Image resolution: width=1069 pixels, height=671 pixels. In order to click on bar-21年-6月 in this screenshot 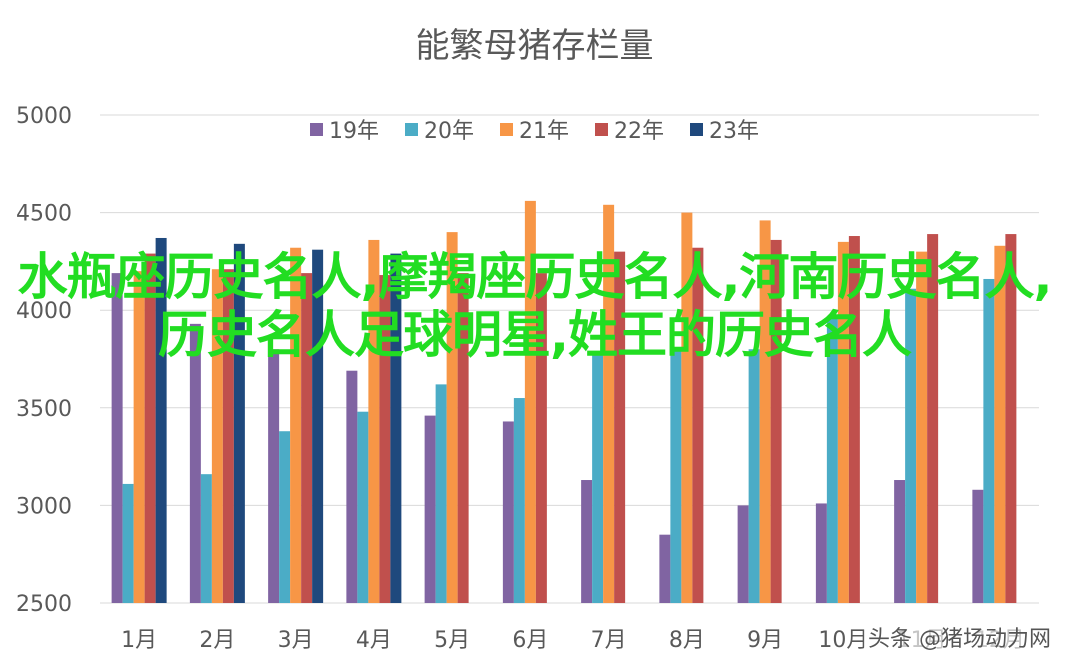, I will do `click(530, 401)`.